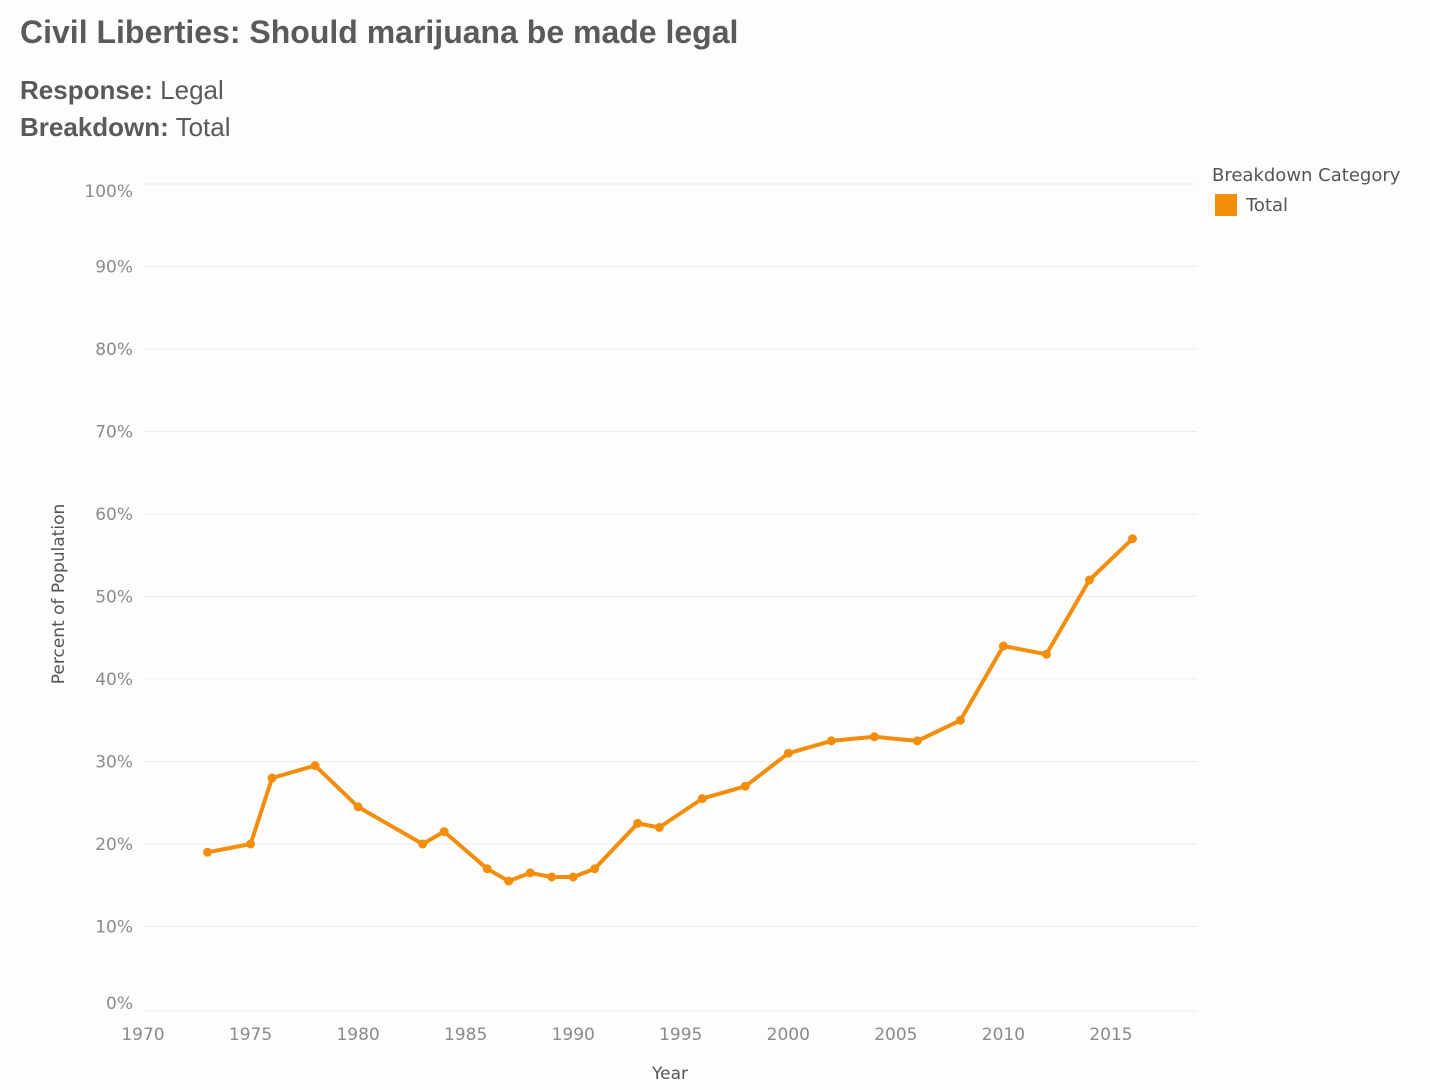  Describe the element at coordinates (788, 1035) in the screenshot. I see `x-tick-label: 2000` at that location.